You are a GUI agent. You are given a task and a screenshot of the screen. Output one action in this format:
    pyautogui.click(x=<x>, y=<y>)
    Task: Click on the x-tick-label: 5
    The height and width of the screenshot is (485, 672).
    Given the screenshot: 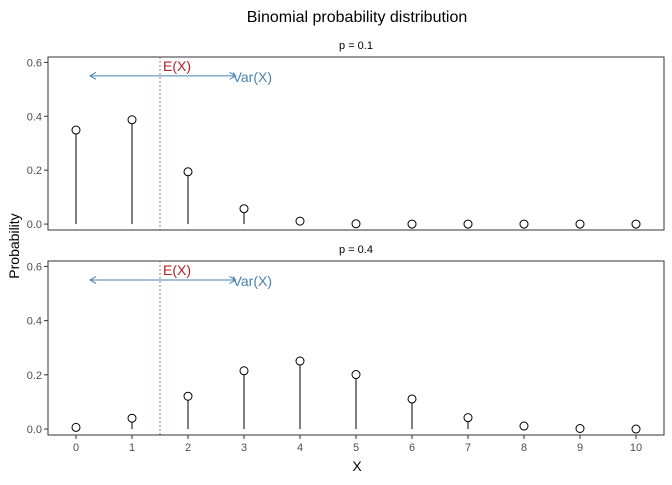 What is the action you would take?
    pyautogui.click(x=356, y=448)
    